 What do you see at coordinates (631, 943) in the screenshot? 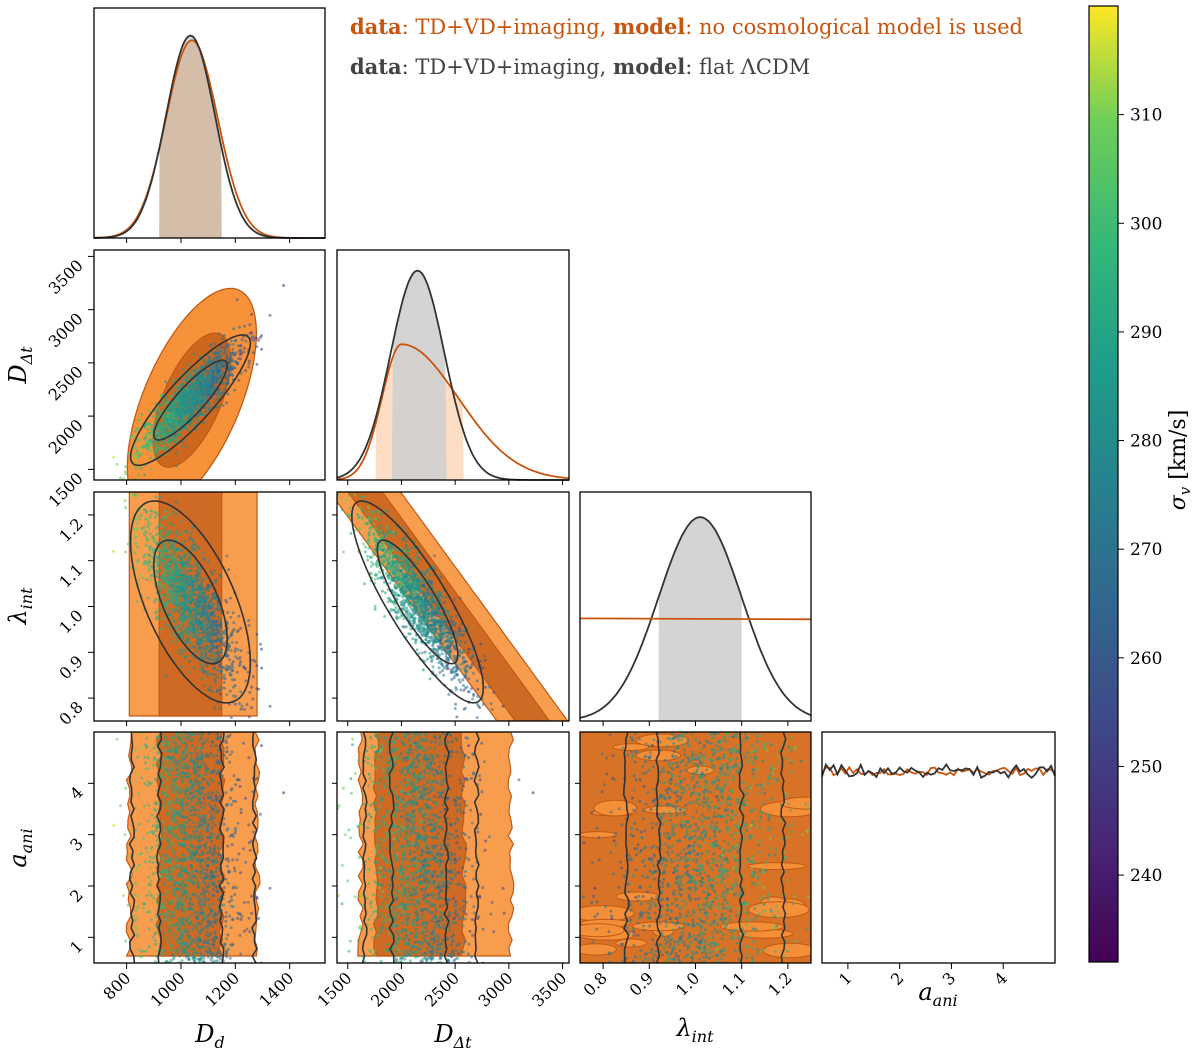
I see `orange-patch` at bounding box center [631, 943].